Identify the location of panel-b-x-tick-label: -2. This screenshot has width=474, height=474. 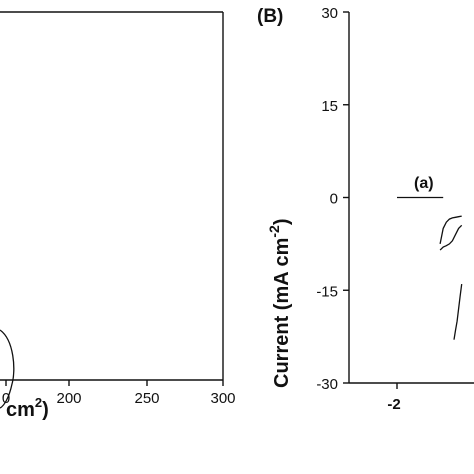
(393, 404).